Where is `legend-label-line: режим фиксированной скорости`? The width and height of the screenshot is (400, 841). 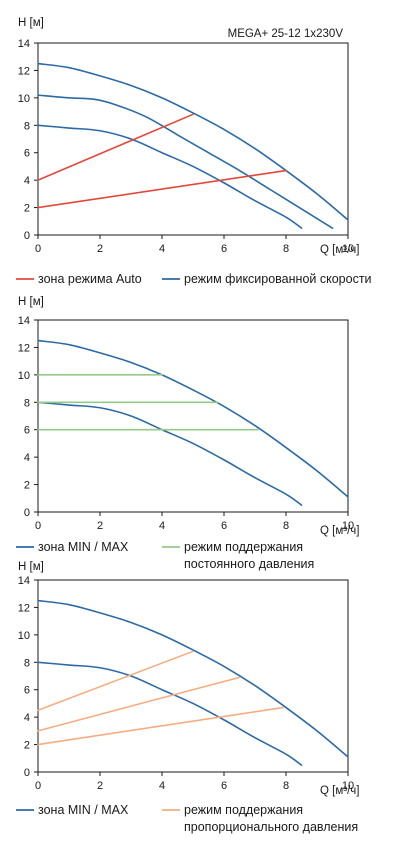 legend-label-line: режим фиксированной скорости is located at coordinates (278, 279).